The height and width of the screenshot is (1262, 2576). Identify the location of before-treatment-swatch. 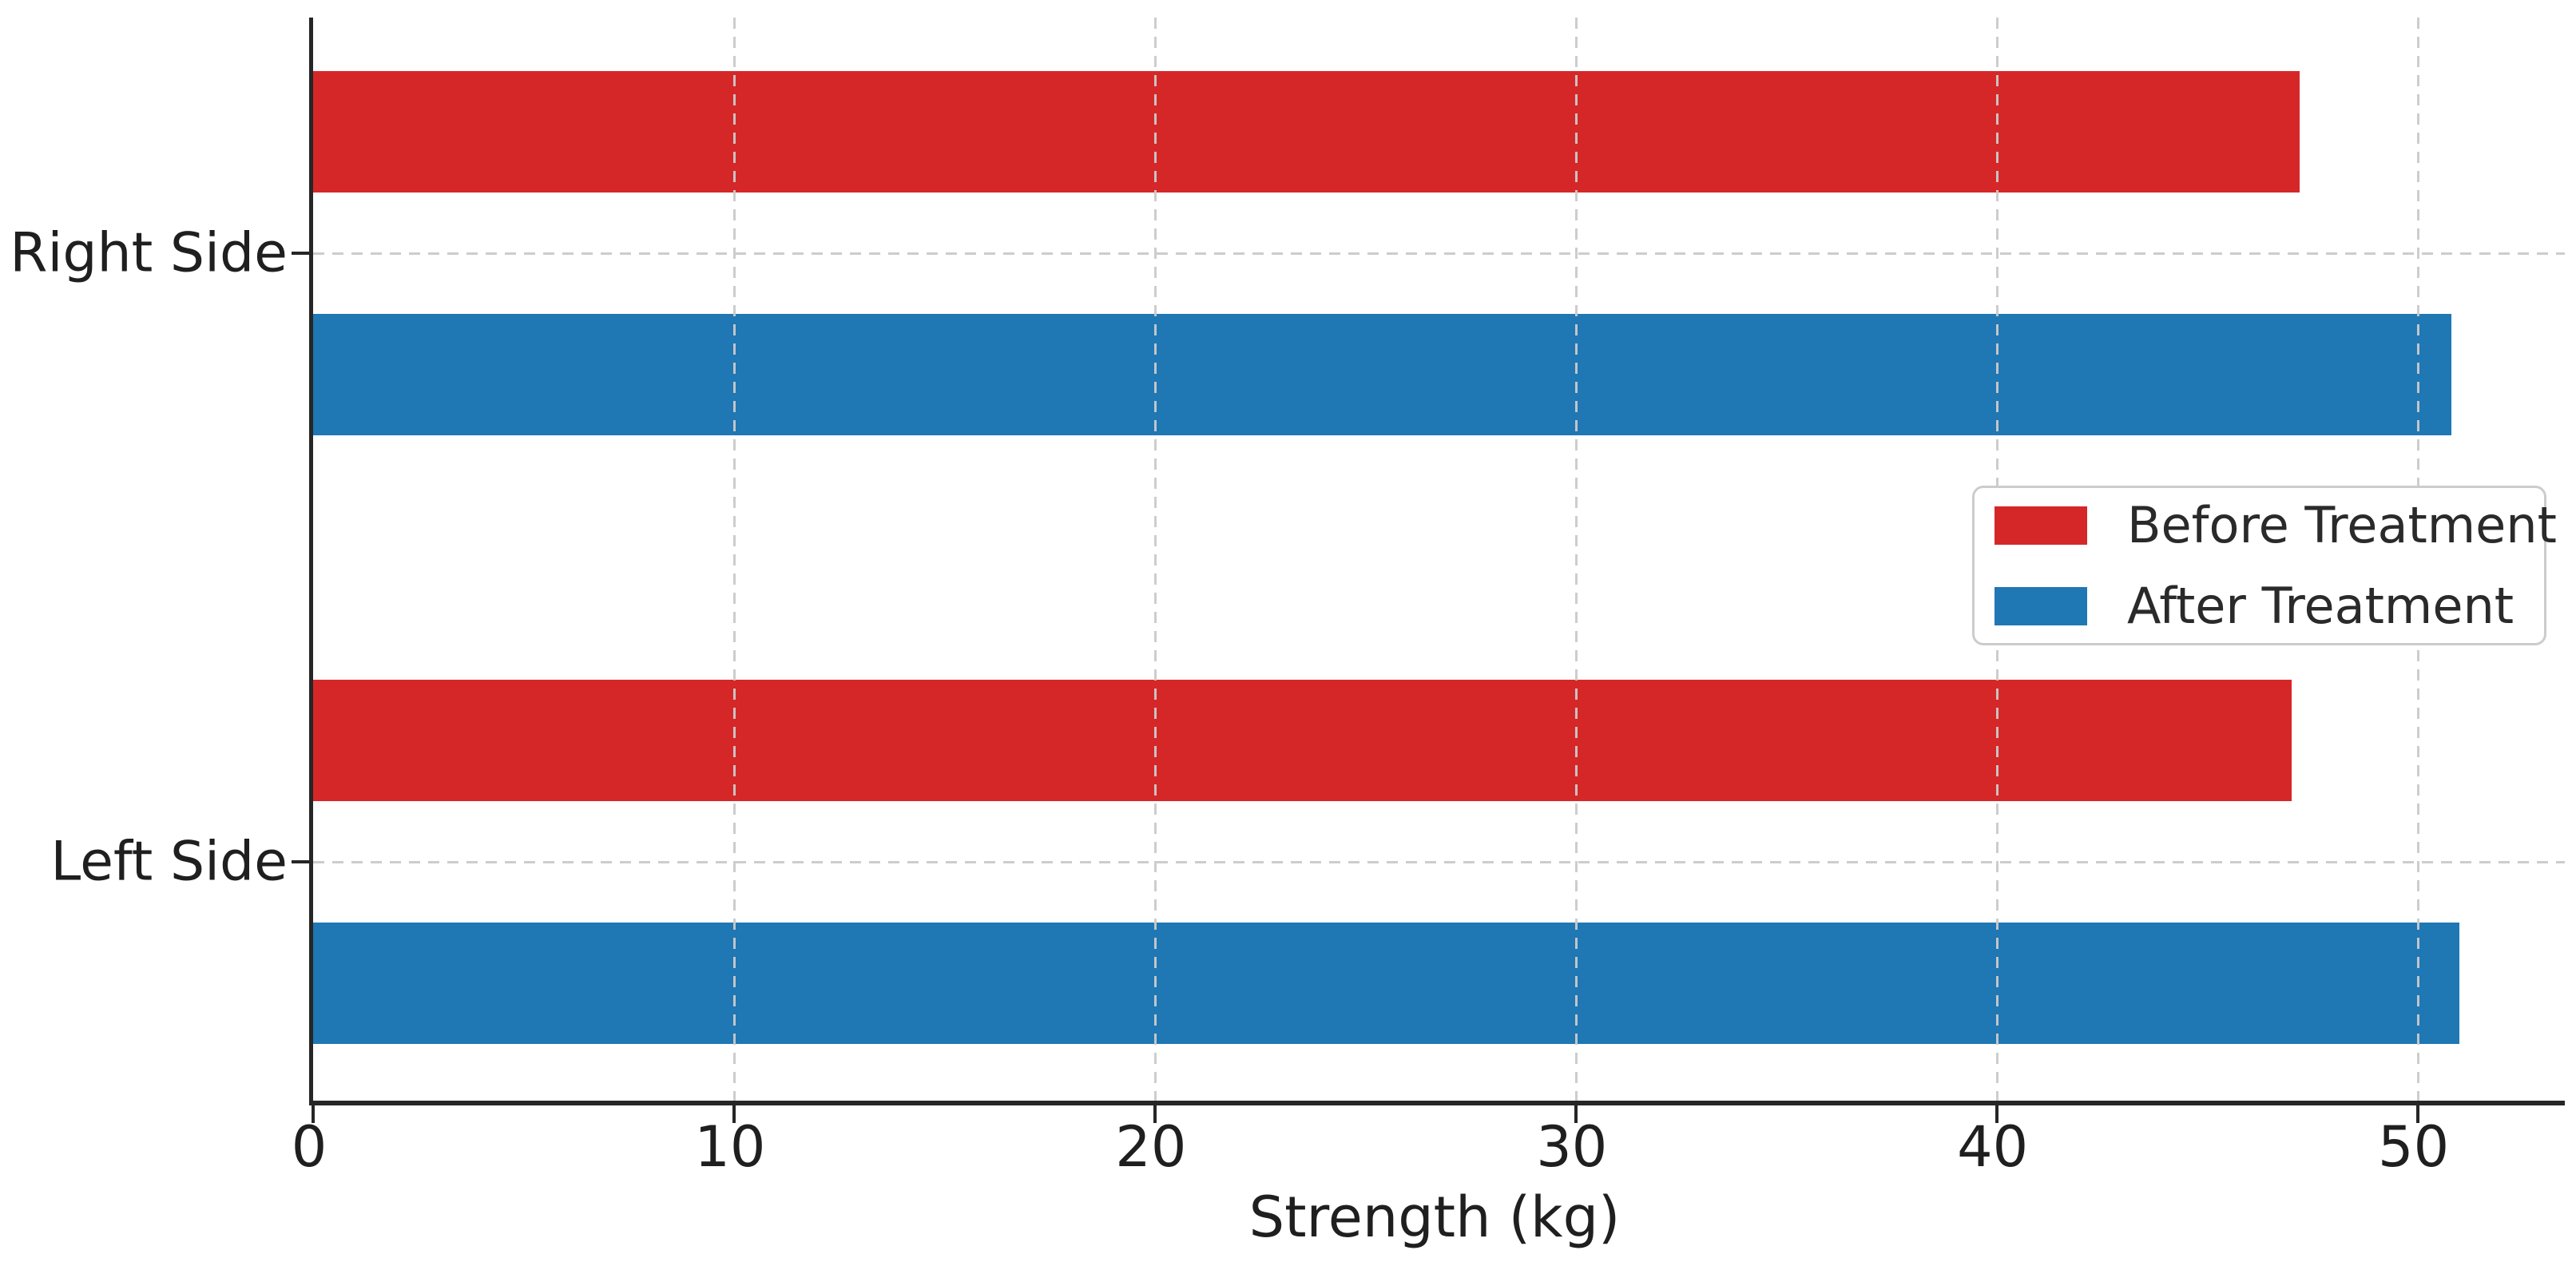
(2041, 525).